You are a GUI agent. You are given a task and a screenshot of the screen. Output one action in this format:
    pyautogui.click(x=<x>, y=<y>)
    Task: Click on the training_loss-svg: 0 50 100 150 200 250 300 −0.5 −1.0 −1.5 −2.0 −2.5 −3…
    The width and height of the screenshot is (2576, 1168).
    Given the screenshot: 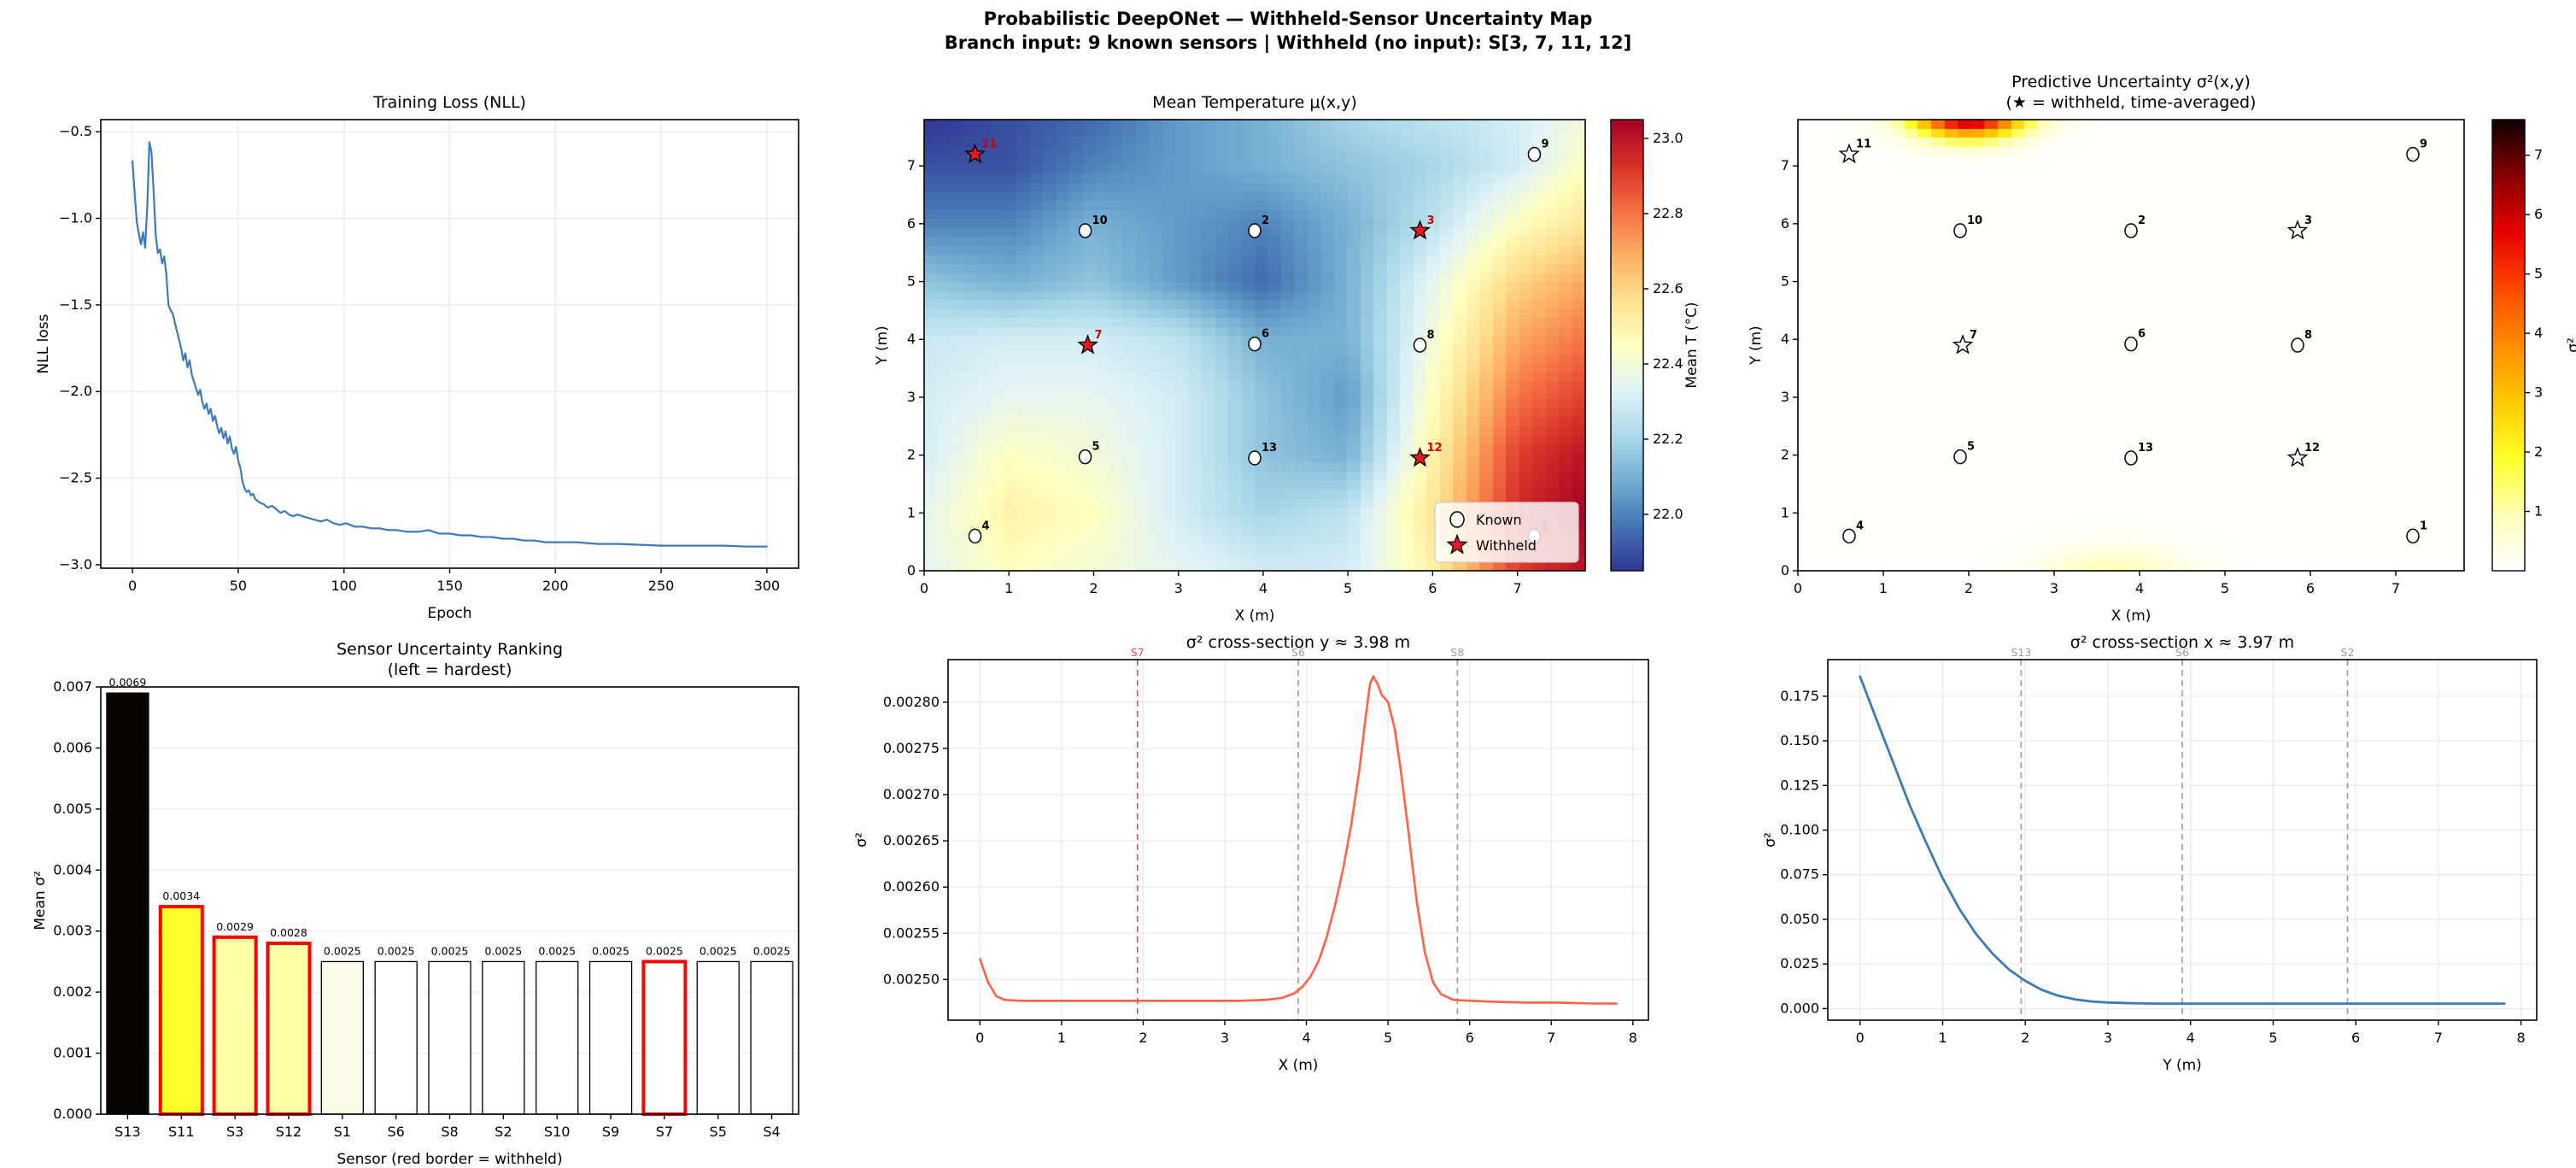 What is the action you would take?
    pyautogui.click(x=417, y=358)
    